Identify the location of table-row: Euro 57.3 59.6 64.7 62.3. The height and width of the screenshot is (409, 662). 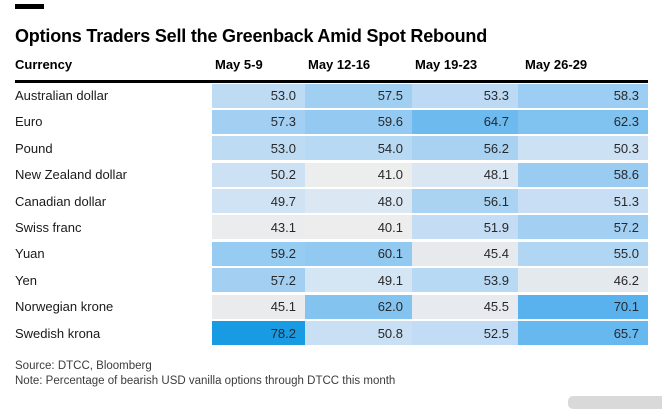
(331, 121).